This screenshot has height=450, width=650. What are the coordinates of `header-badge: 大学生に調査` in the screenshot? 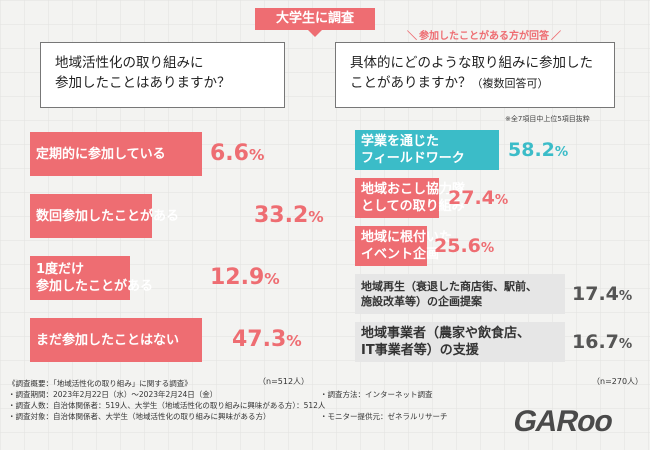 It's located at (315, 19).